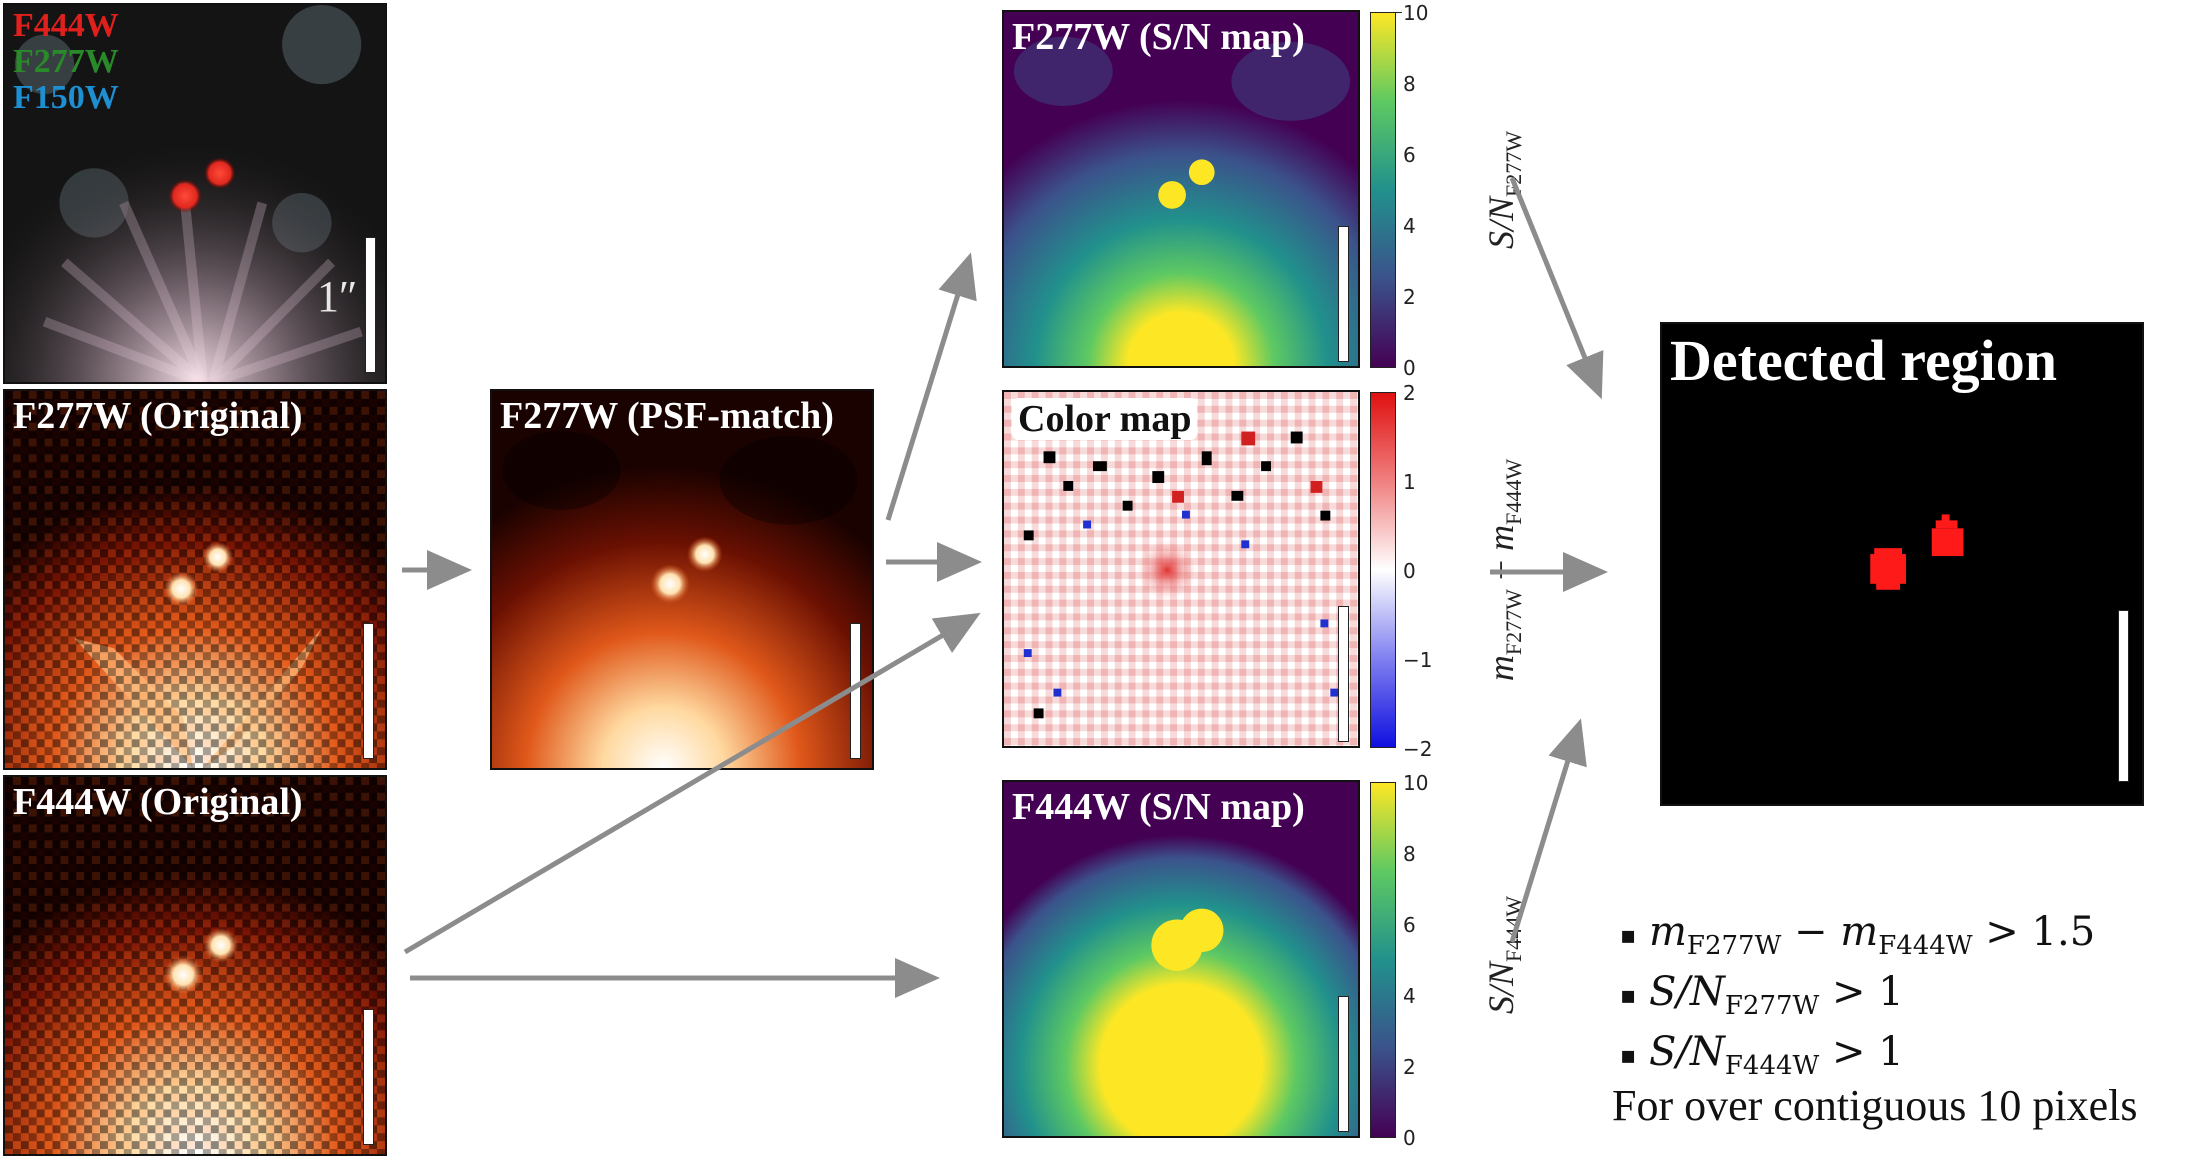  I want to click on panel-title: F277W (S/N map), so click(1158, 37).